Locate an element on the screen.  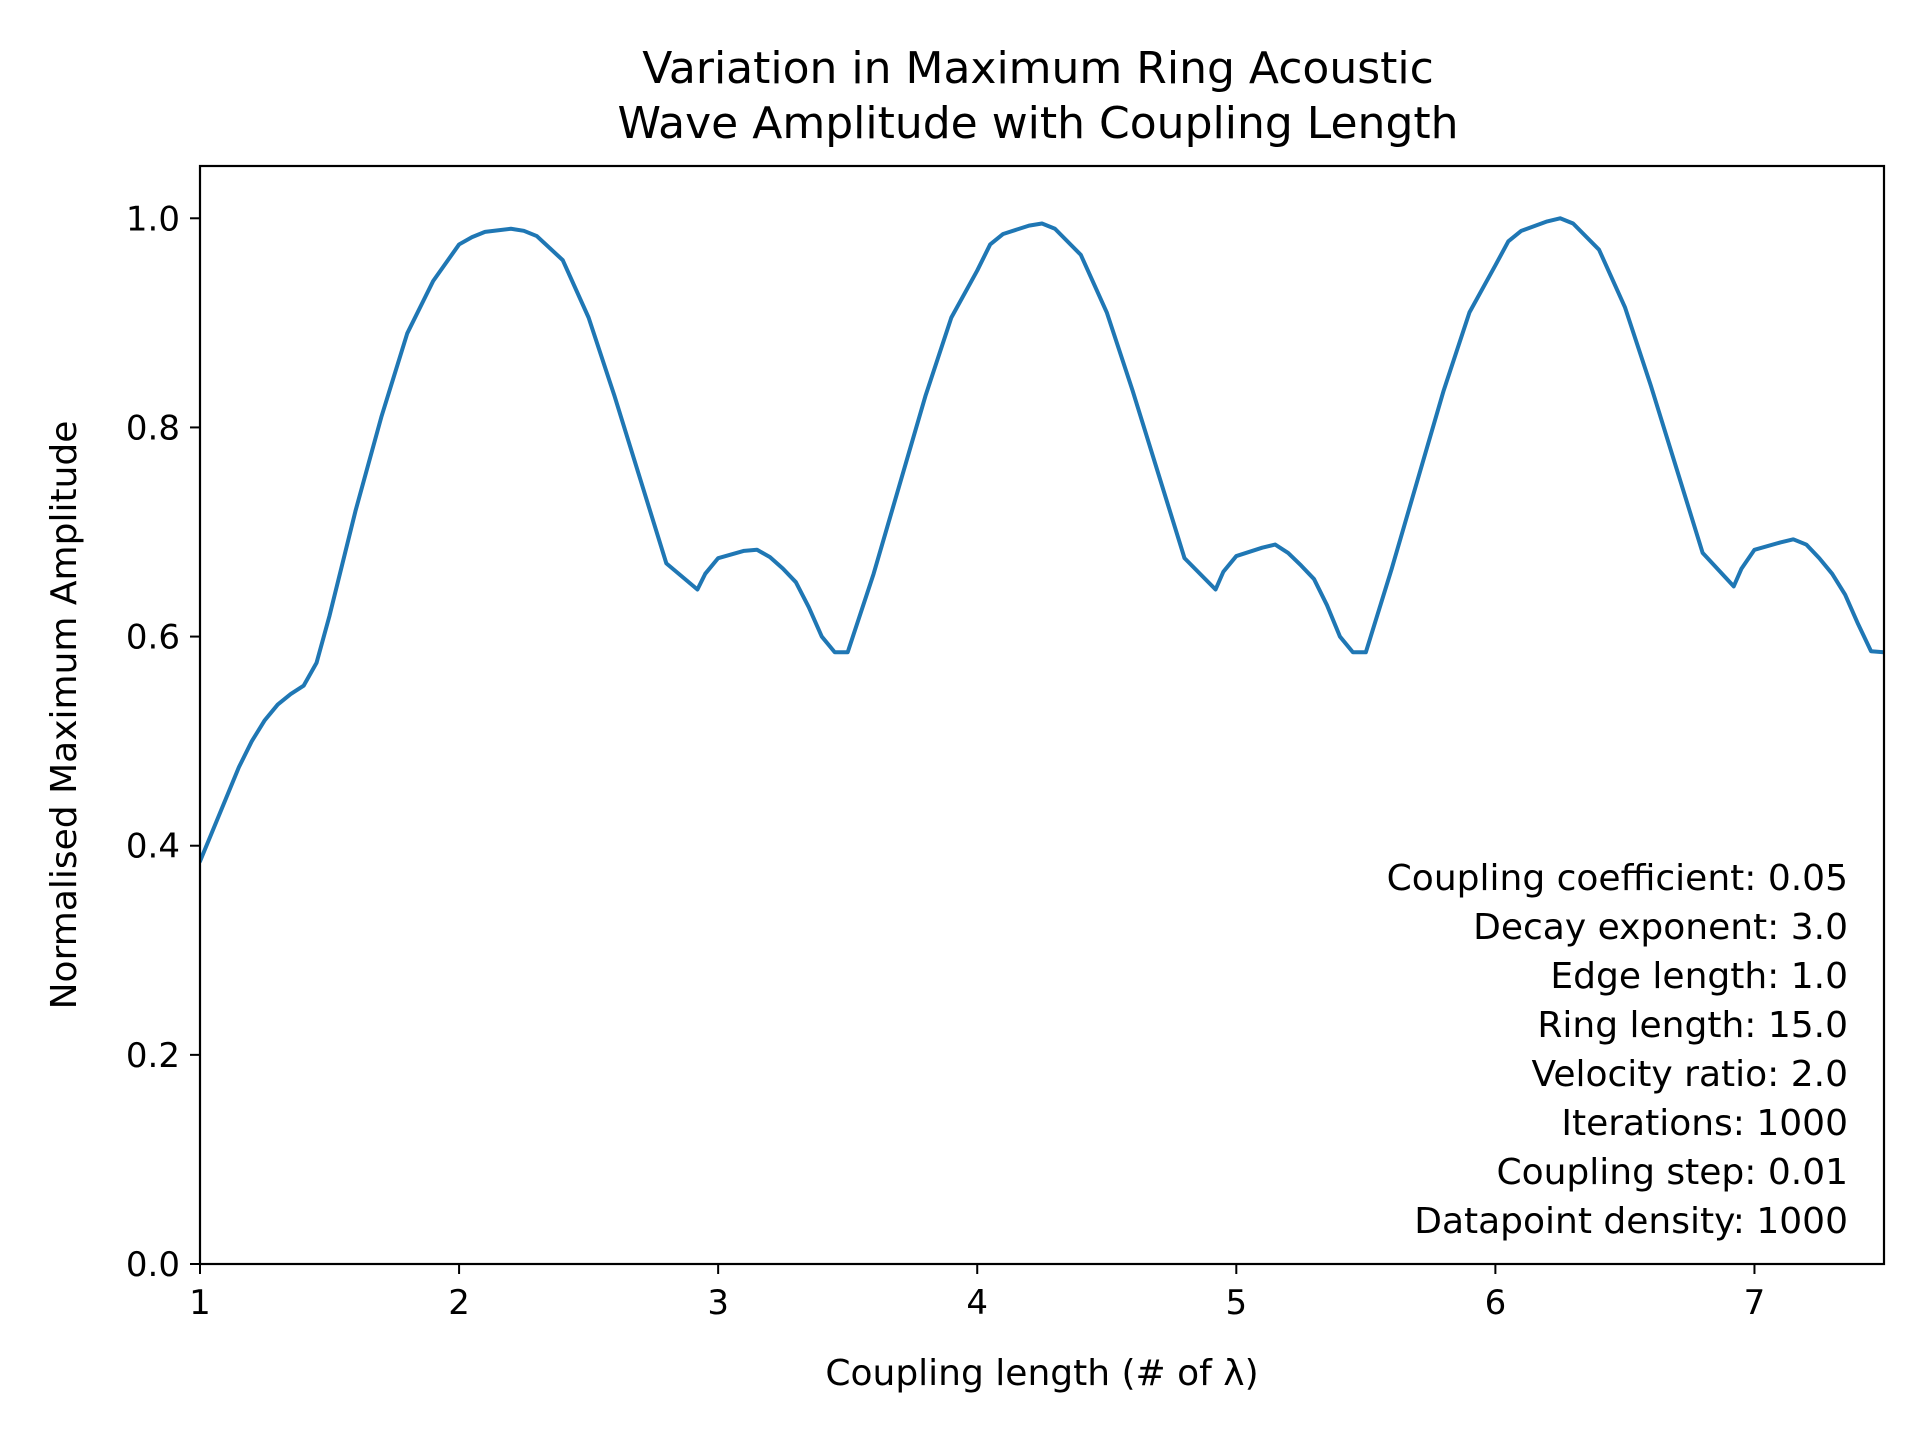
x-tick-label: 4 is located at coordinates (977, 1303).